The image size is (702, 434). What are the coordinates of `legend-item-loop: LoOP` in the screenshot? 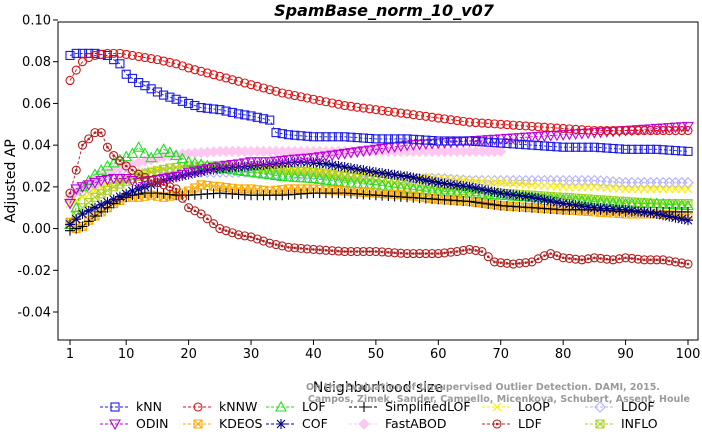 It's located at (516, 406).